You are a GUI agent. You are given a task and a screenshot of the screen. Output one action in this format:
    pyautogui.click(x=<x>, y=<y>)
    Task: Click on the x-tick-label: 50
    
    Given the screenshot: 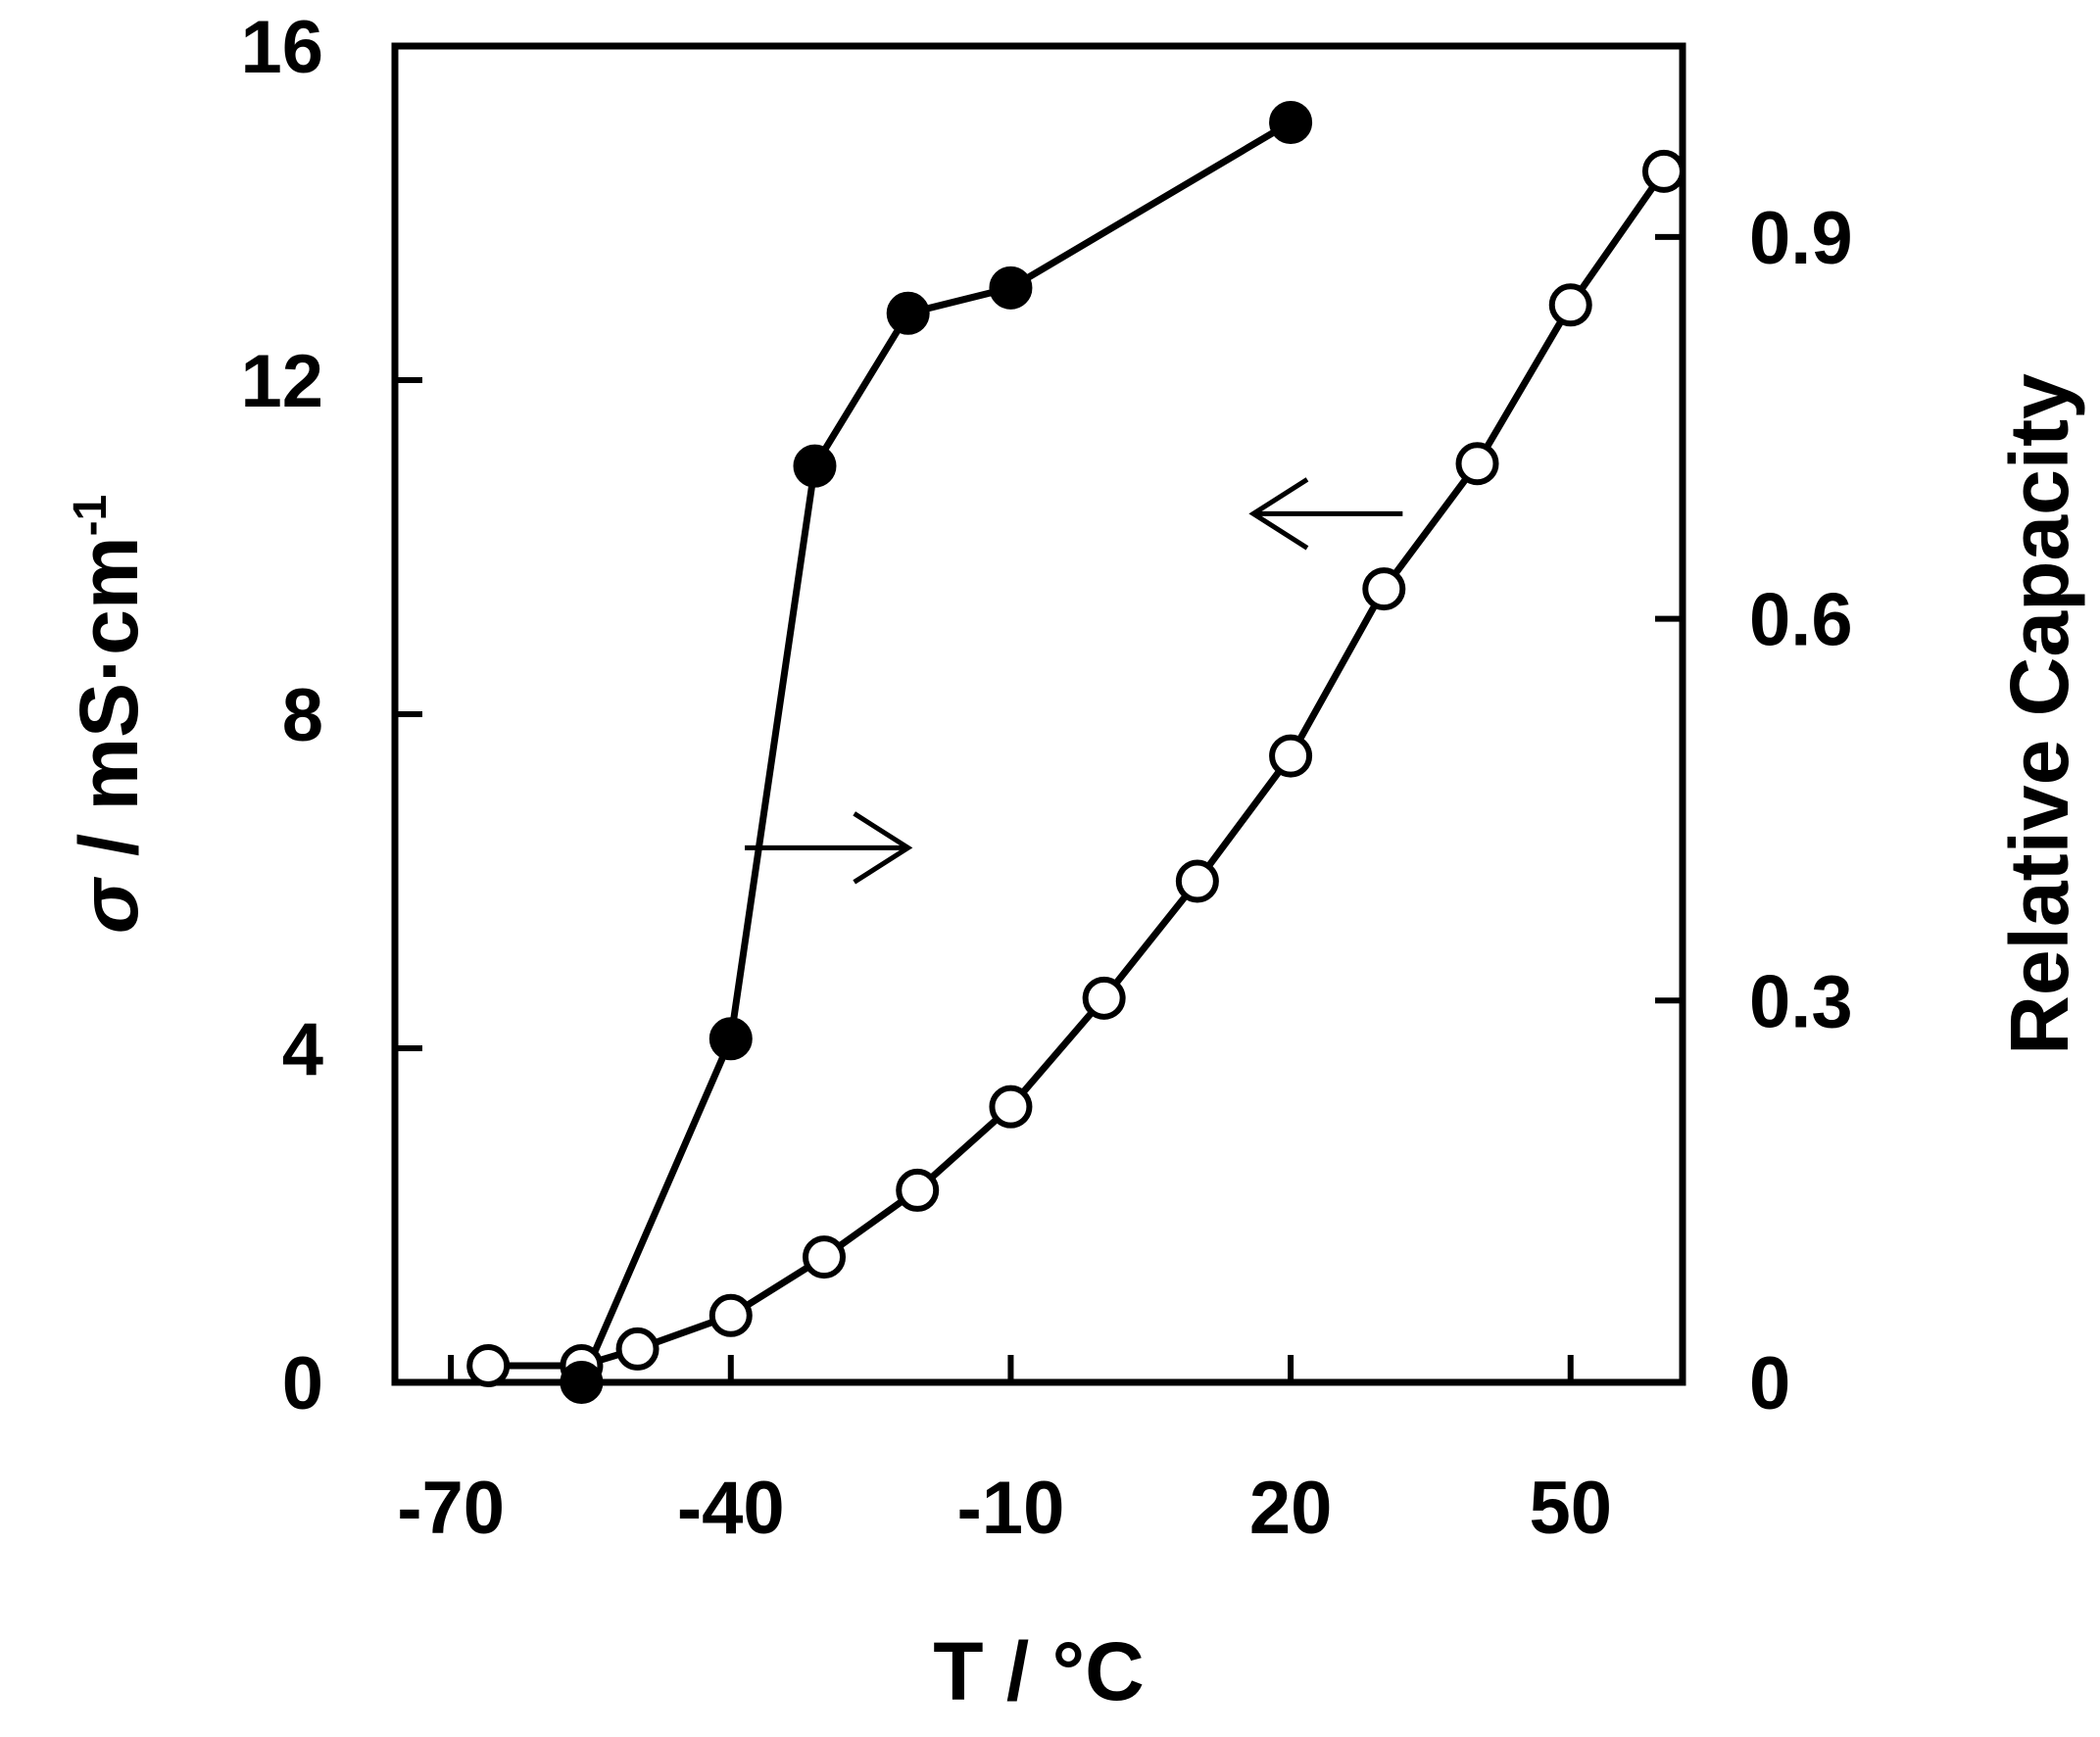 What is the action you would take?
    pyautogui.click(x=1570, y=1509)
    